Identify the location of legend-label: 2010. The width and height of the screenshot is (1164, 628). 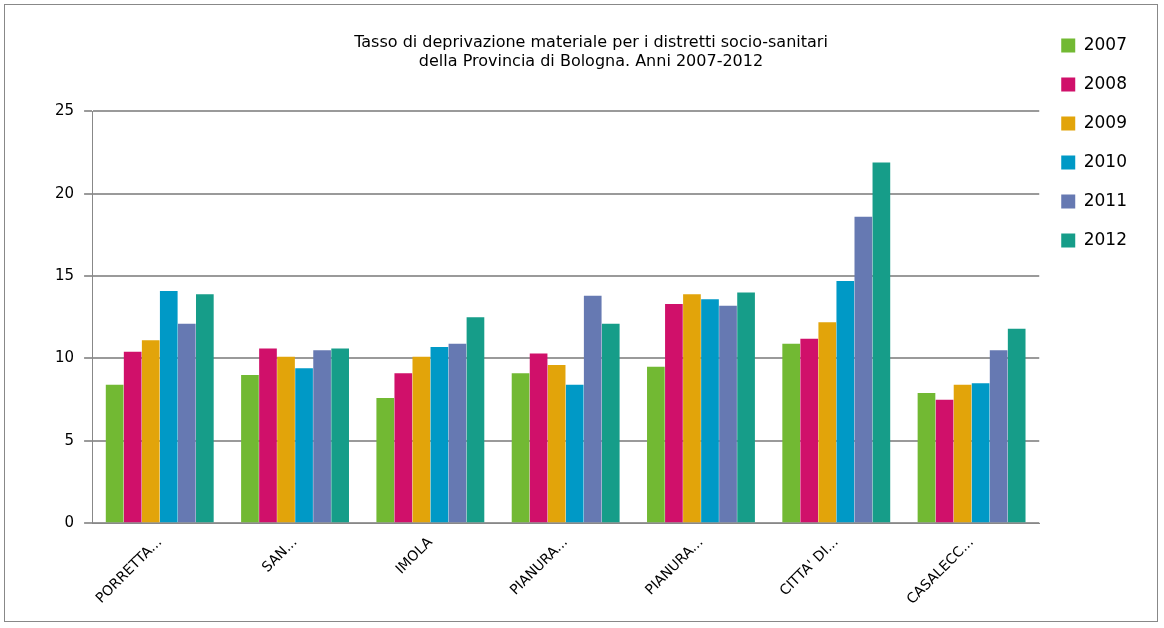
(1105, 160).